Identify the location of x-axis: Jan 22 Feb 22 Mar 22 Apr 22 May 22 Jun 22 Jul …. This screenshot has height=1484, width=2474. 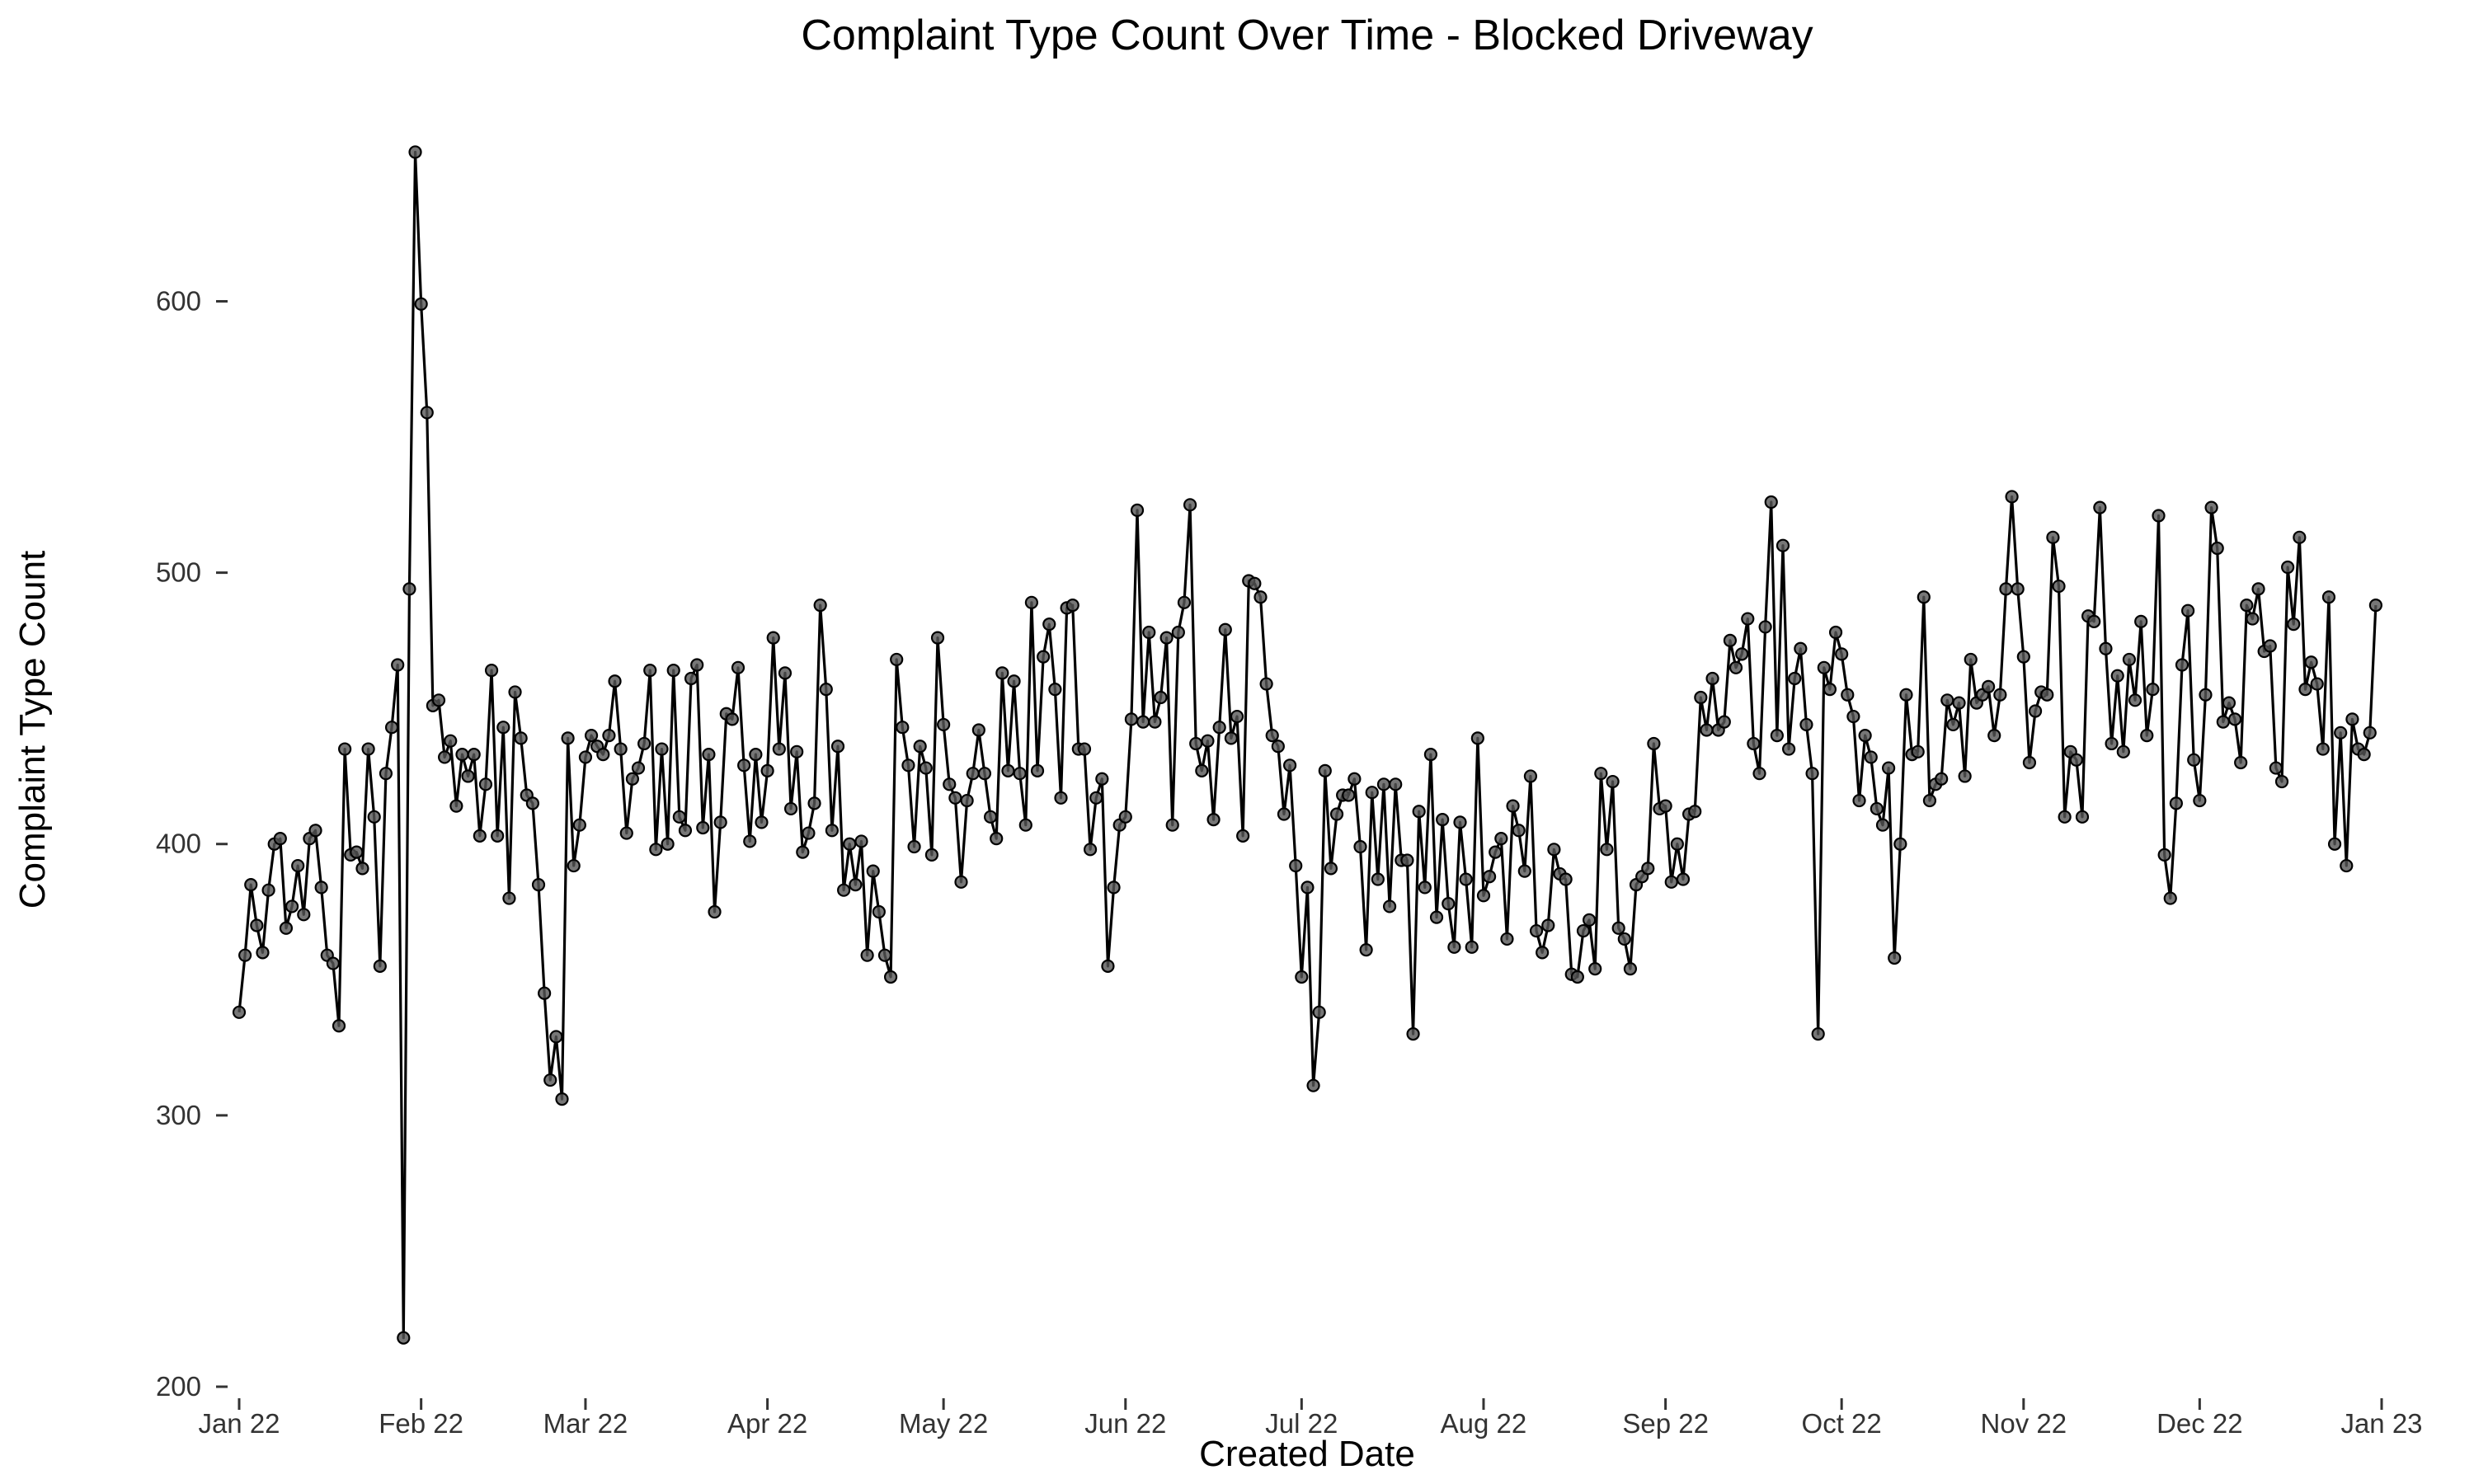
(1310, 1418).